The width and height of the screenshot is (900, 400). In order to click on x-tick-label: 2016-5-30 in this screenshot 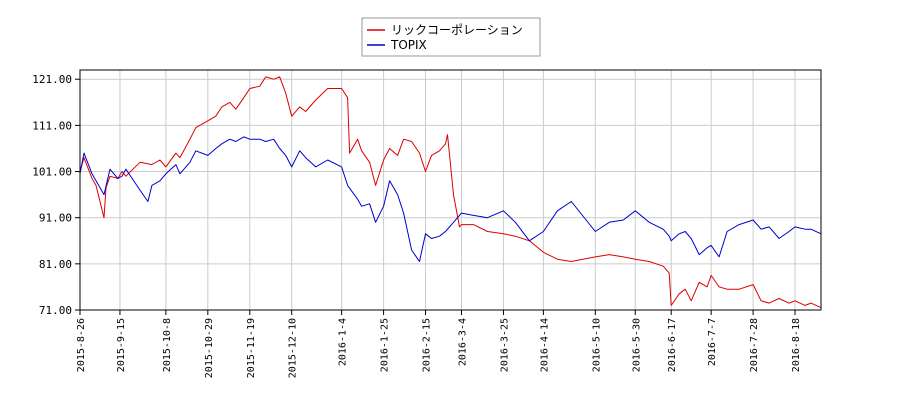, I will do `click(636, 345)`.